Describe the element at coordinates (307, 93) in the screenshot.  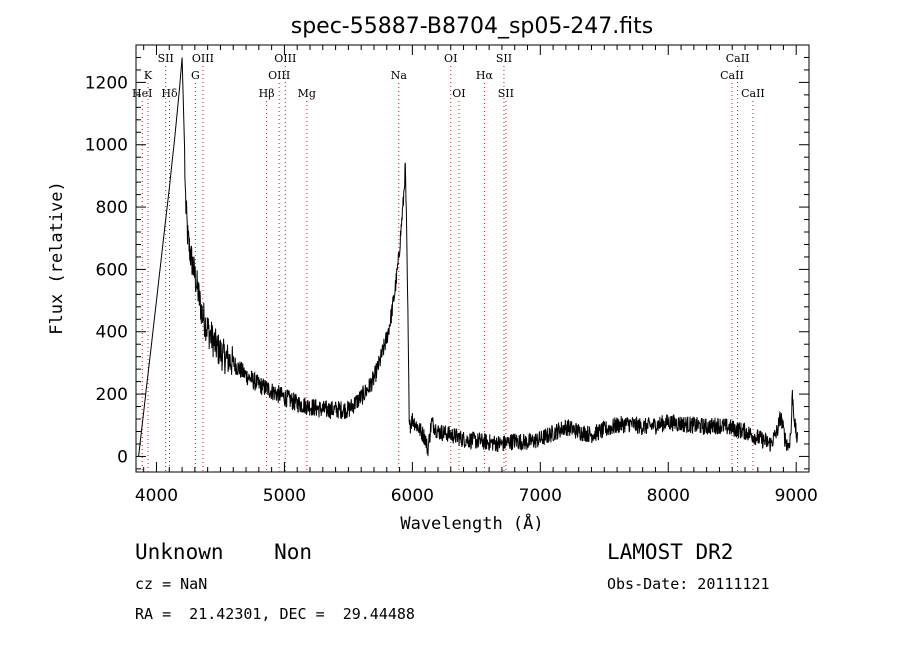
I see `emission-line-label: Mg` at that location.